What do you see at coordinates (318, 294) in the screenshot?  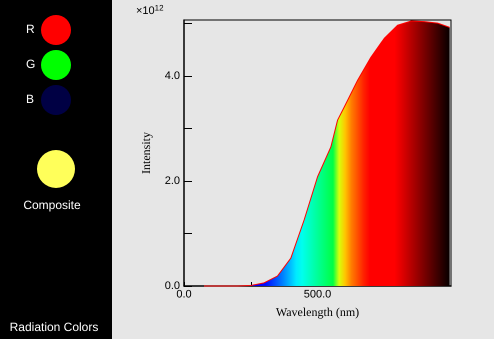 I see `x-tick-label: 500.0` at bounding box center [318, 294].